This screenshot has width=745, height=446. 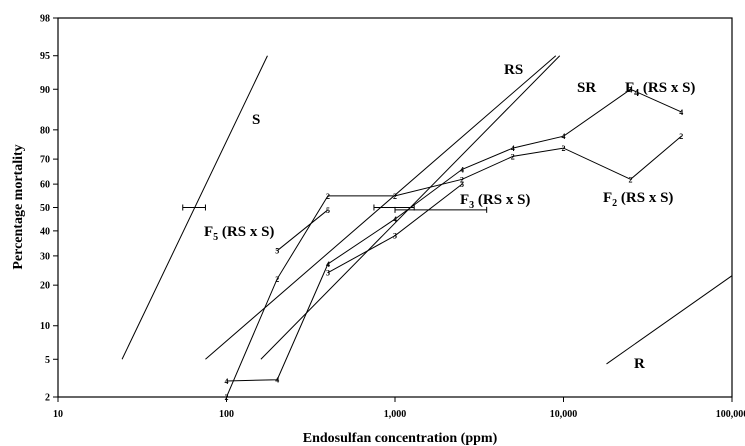 I want to click on y-axis-title: Percentage mortality, so click(x=18, y=206).